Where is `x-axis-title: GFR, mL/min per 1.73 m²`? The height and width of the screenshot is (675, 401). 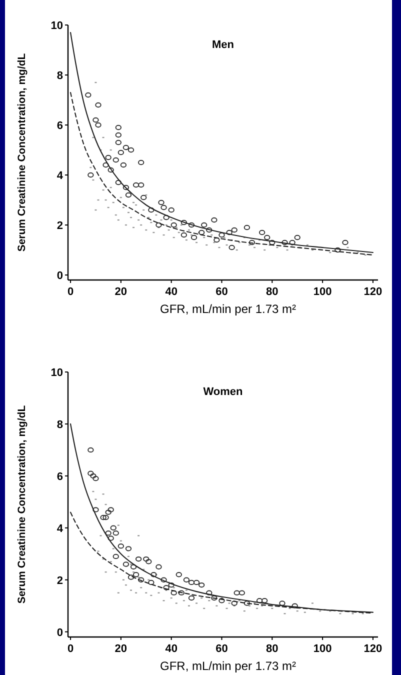
x-axis-title: GFR, mL/min per 1.73 m² is located at coordinates (228, 309).